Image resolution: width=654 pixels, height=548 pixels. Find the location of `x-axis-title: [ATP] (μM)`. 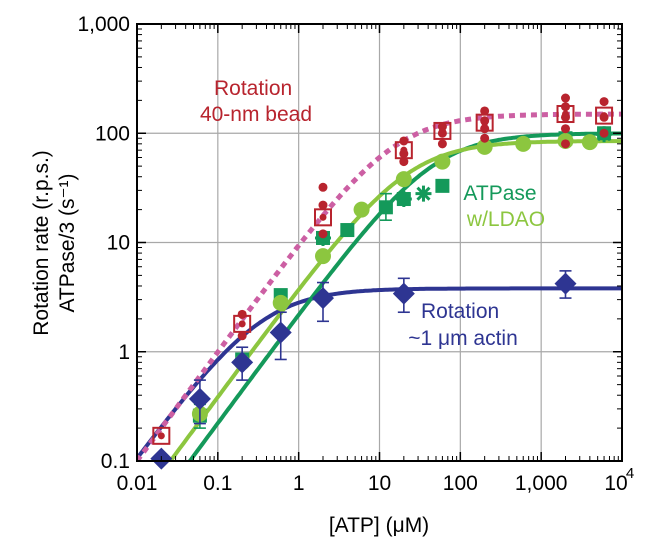

x-axis-title: [ATP] (μM) is located at coordinates (379, 525).